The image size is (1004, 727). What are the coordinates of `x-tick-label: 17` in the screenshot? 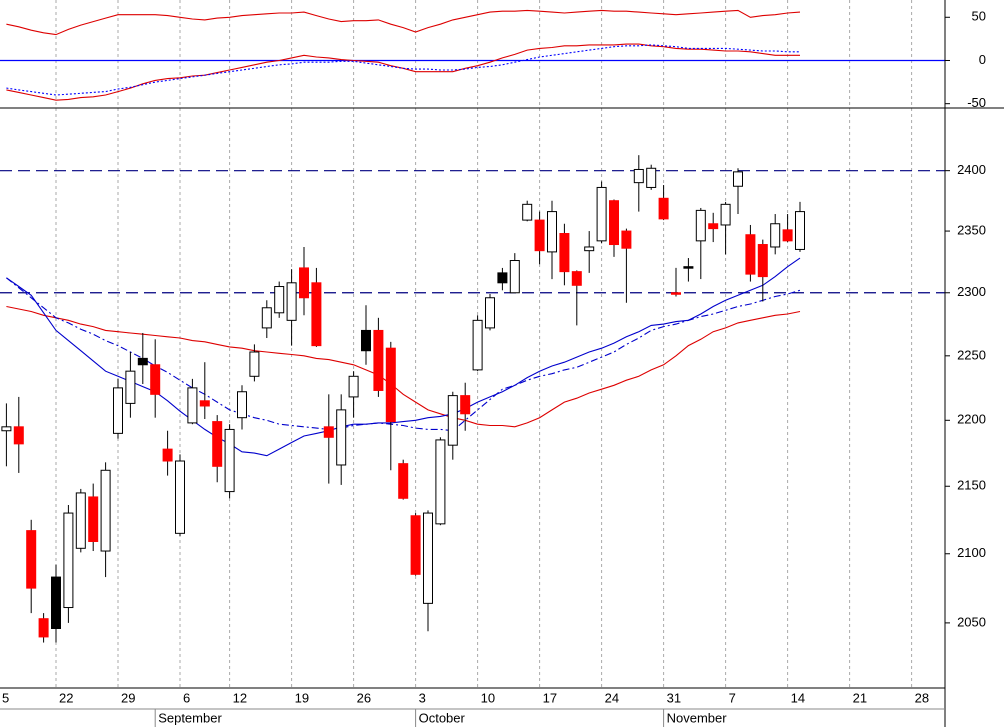 It's located at (550, 697).